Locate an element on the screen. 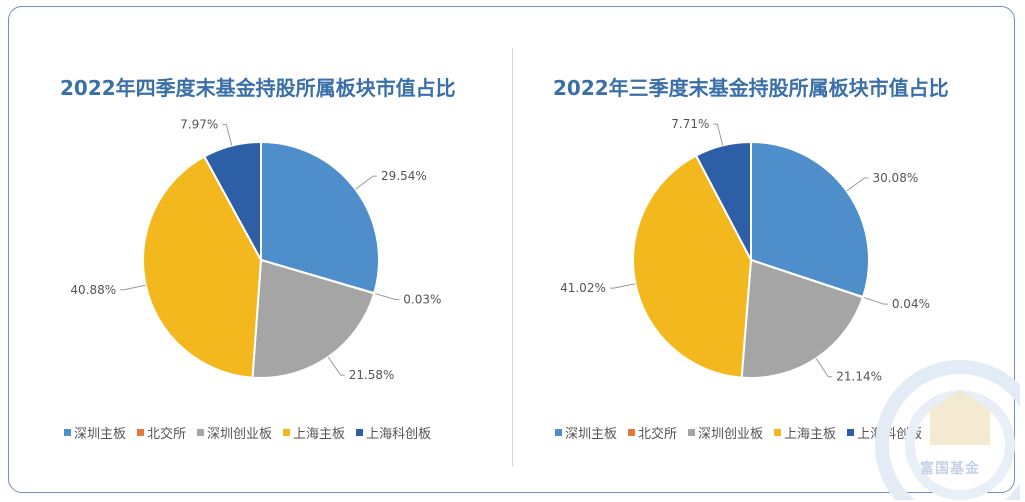 The image size is (1025, 502). chart-title-q4: 2022年四季度末基金持股所属板块市值占比 is located at coordinates (258, 88).